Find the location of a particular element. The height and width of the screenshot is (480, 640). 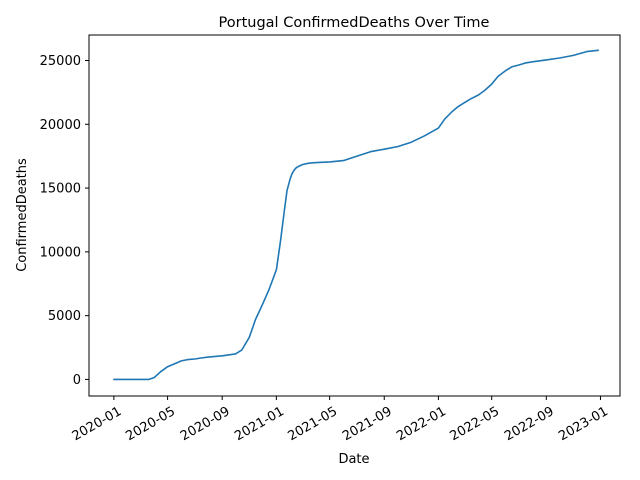

y-tick-label: 0 is located at coordinates (77, 380).